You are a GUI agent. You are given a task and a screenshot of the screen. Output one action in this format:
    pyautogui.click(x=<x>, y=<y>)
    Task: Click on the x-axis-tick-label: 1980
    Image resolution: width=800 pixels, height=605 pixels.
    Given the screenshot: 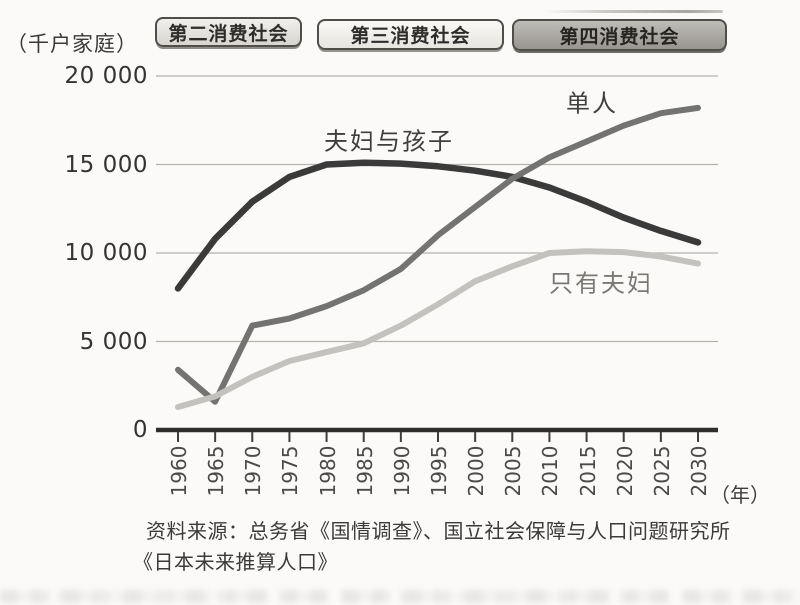 What is the action you would take?
    pyautogui.click(x=327, y=471)
    